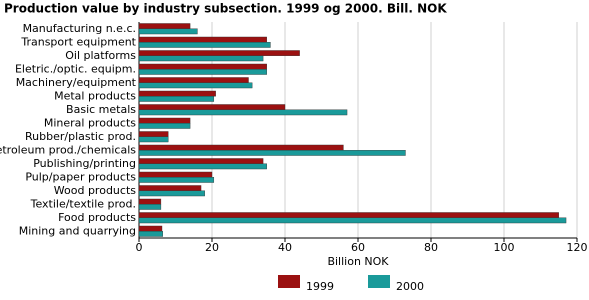 The width and height of the screenshot is (589, 300). Describe the element at coordinates (100, 55) in the screenshot. I see `y-tick-label: Oil platforms` at that location.